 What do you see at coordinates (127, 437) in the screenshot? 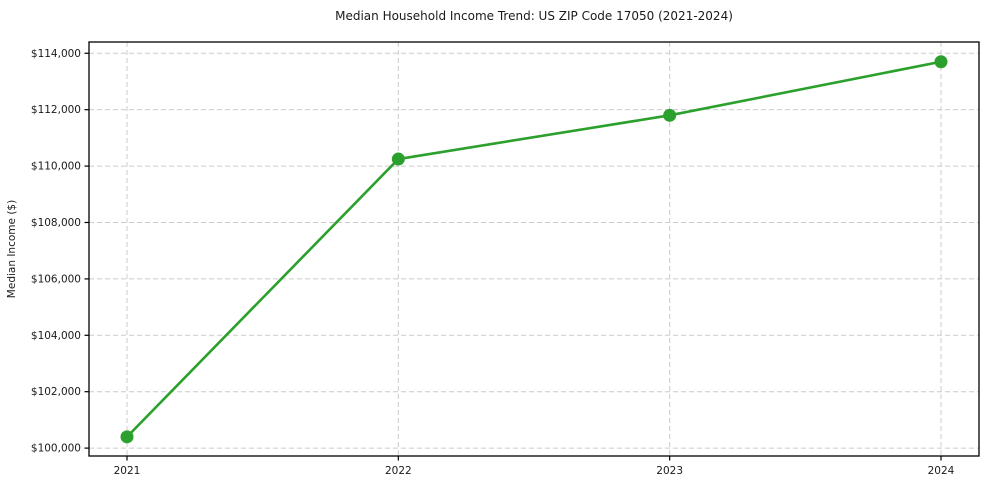
I see `data-point-2021` at bounding box center [127, 437].